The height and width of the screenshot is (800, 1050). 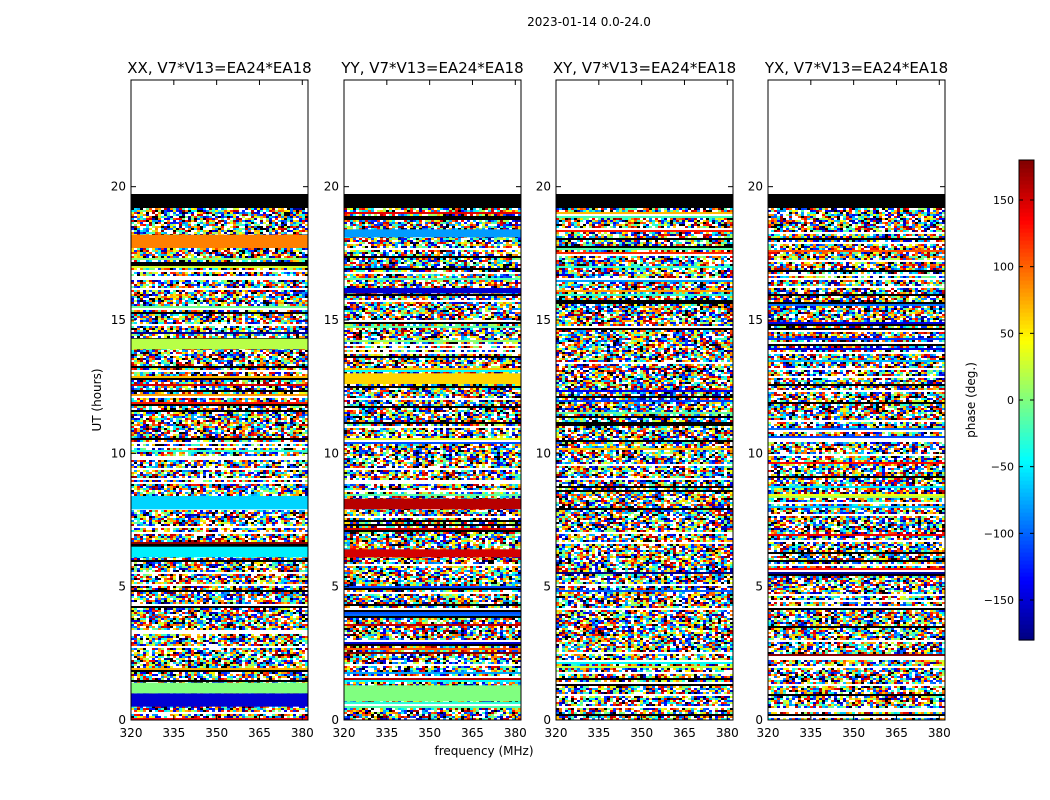 I want to click on colorbar-tick-label: −100, so click(x=999, y=533).